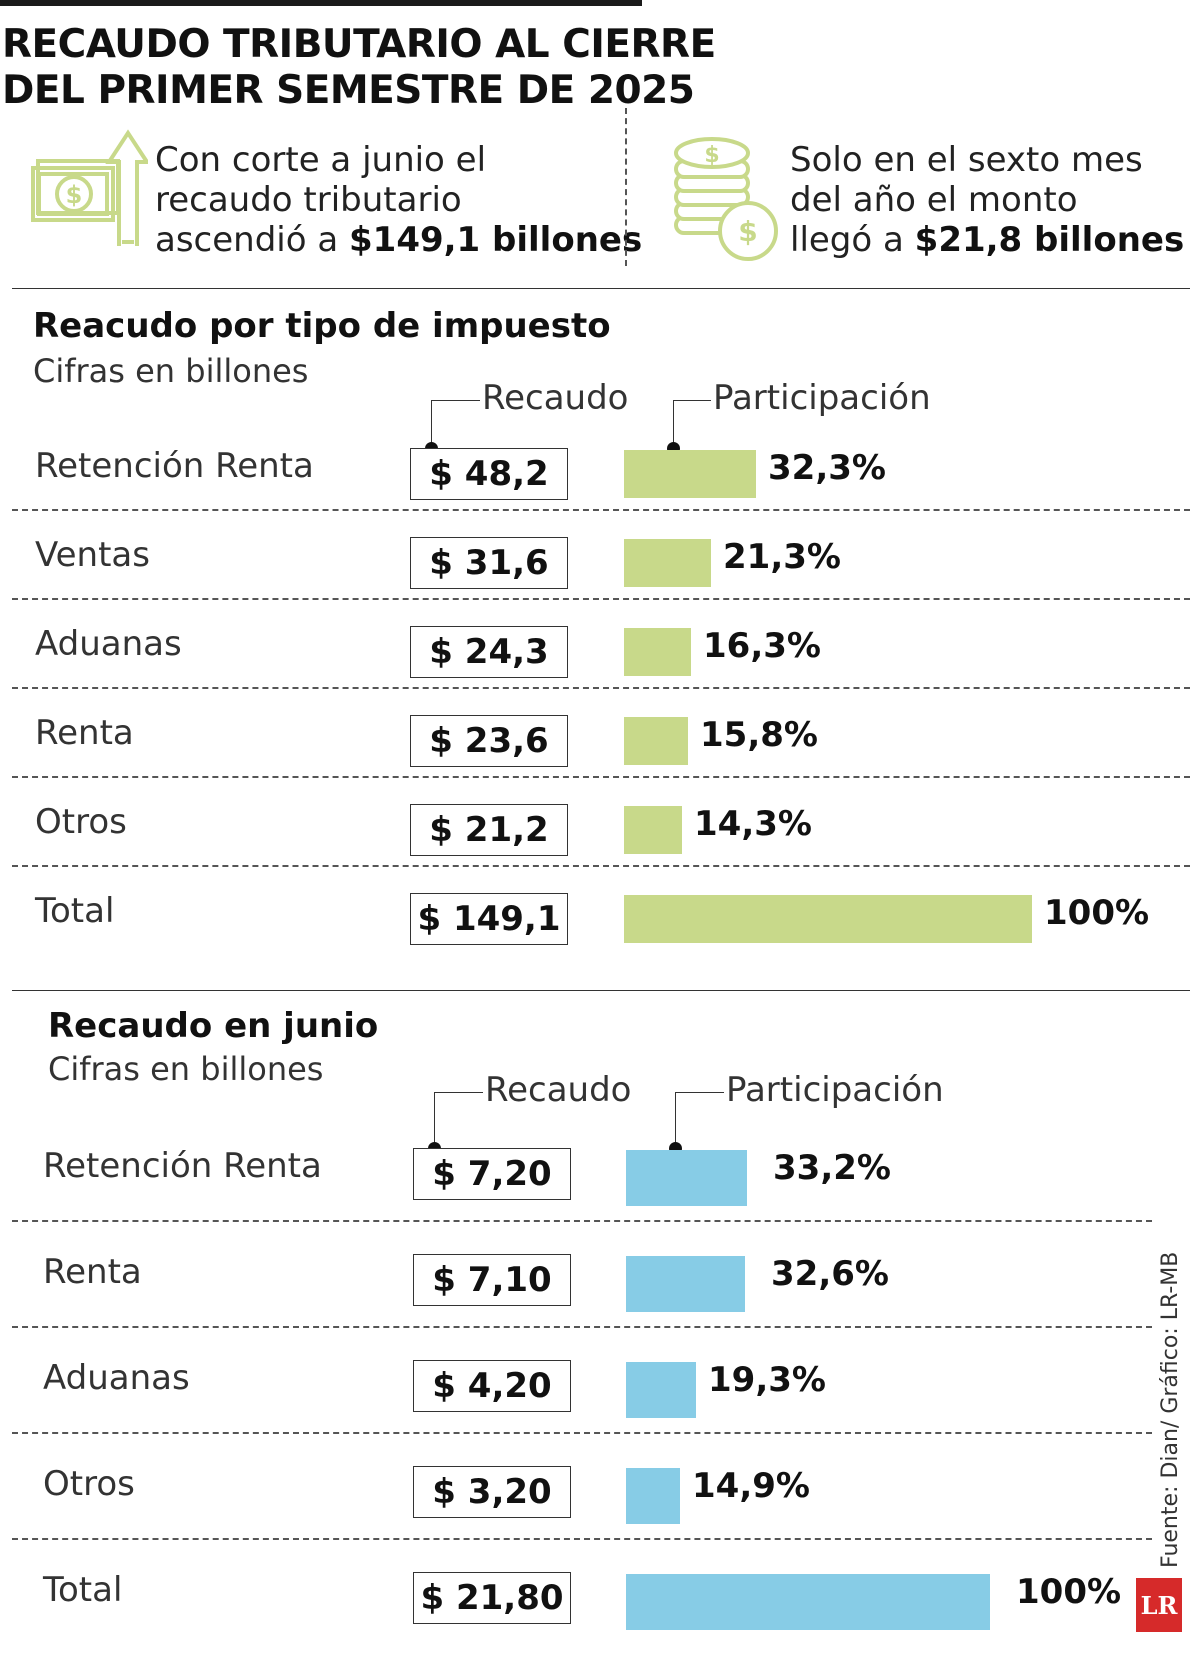 This screenshot has width=1200, height=1656. I want to click on june-bar-total, so click(808, 1602).